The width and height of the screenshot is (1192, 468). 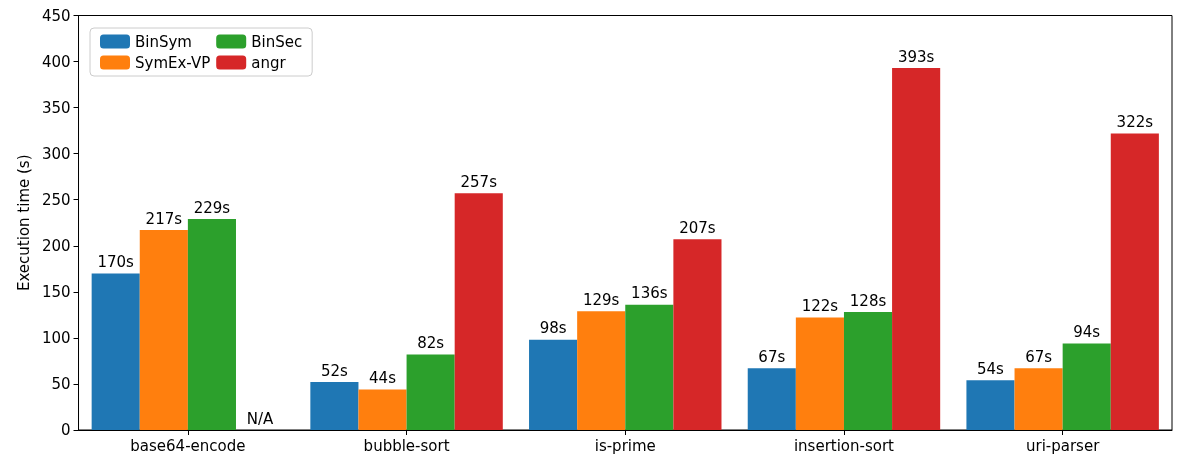 What do you see at coordinates (65, 430) in the screenshot?
I see `y-tick-label: 0` at bounding box center [65, 430].